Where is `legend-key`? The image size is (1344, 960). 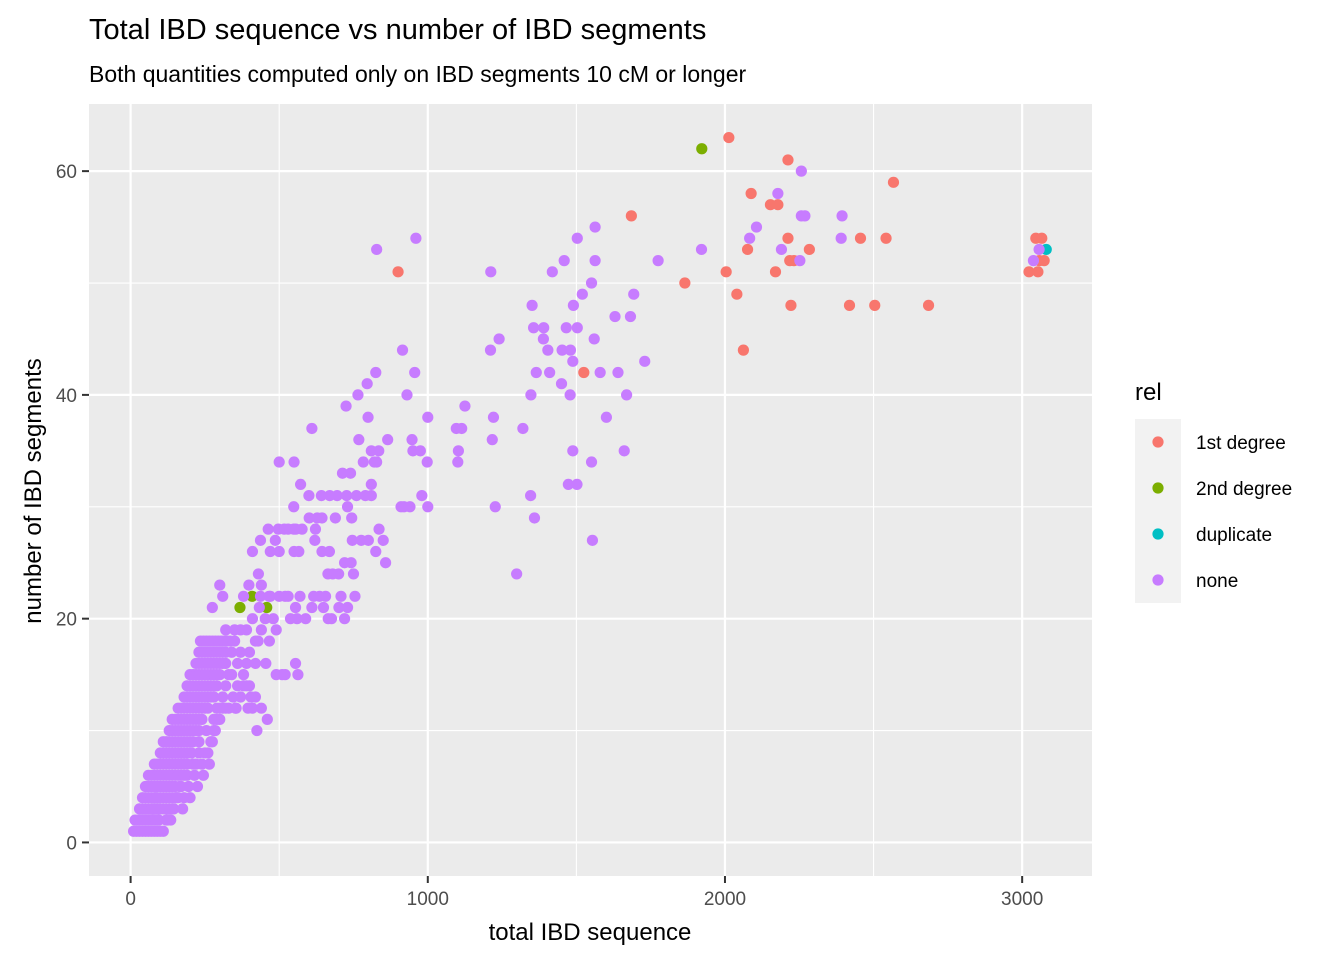 legend-key is located at coordinates (1158, 442).